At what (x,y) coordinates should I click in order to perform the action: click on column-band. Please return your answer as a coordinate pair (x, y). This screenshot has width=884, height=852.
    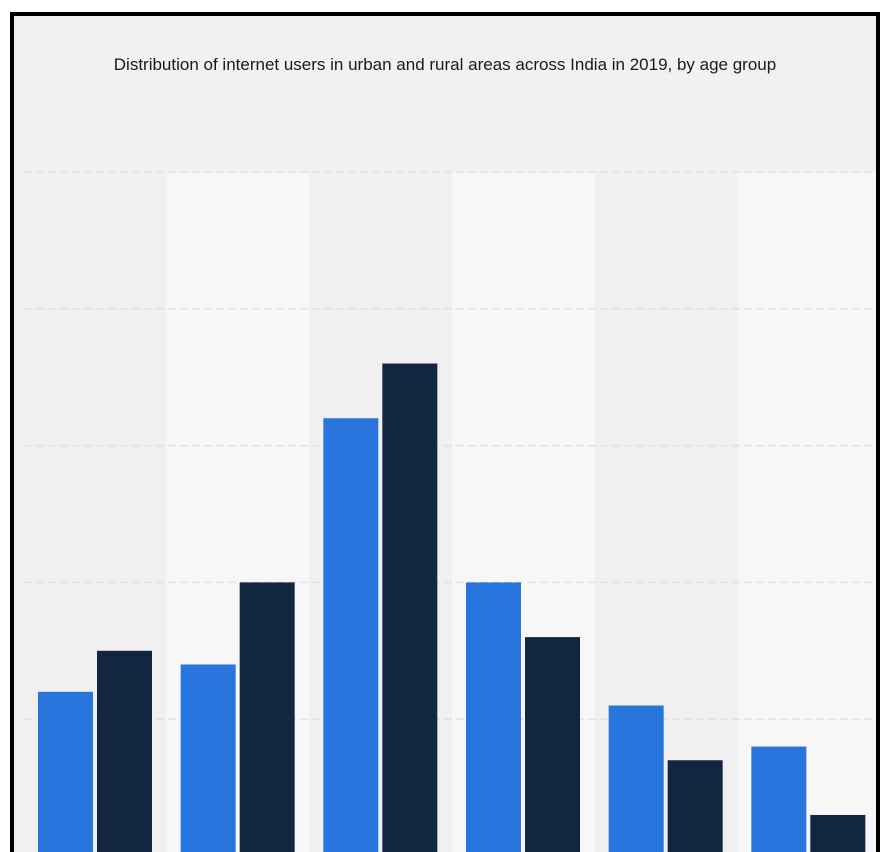
    Looking at the image, I should click on (806, 512).